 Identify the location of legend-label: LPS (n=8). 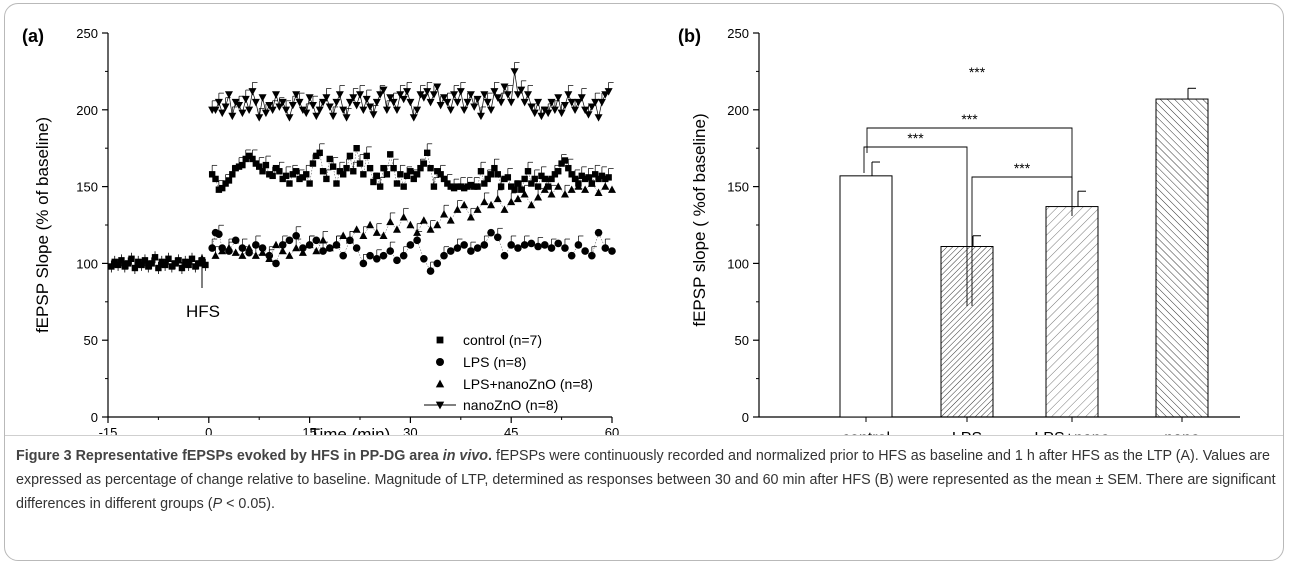
(494, 362).